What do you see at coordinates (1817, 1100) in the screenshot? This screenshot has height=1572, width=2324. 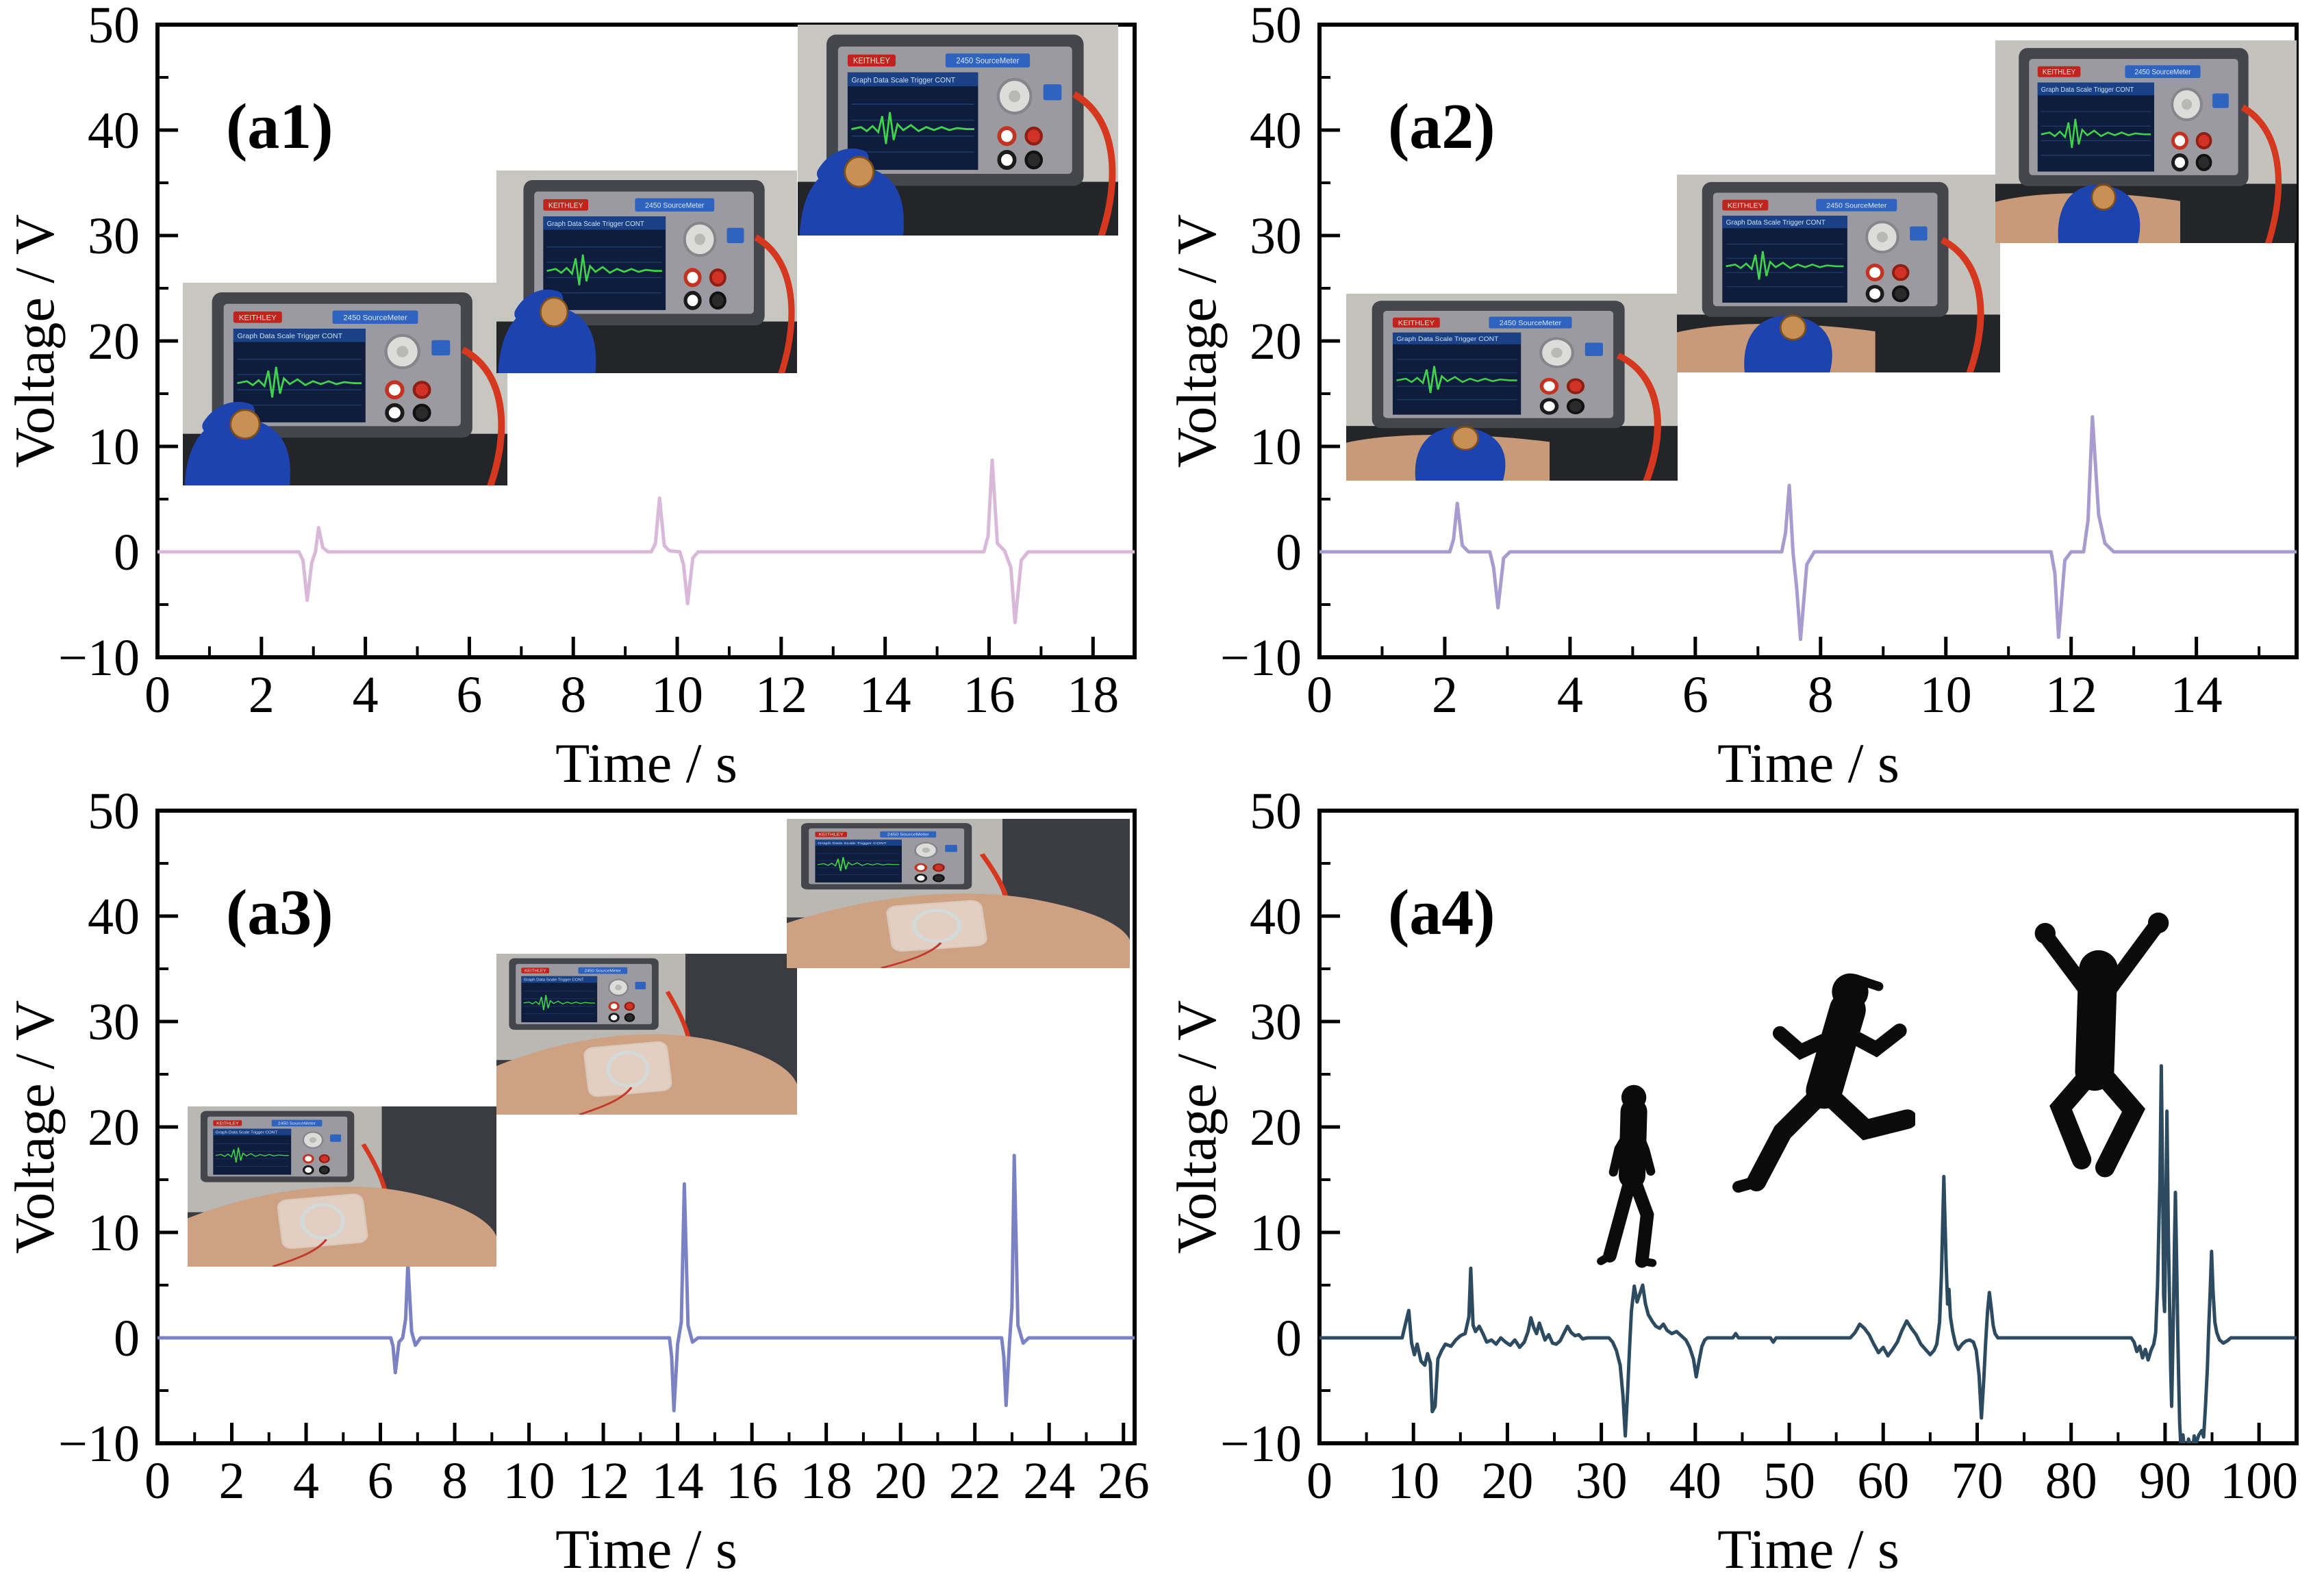 I see `running-silhouette-icon` at bounding box center [1817, 1100].